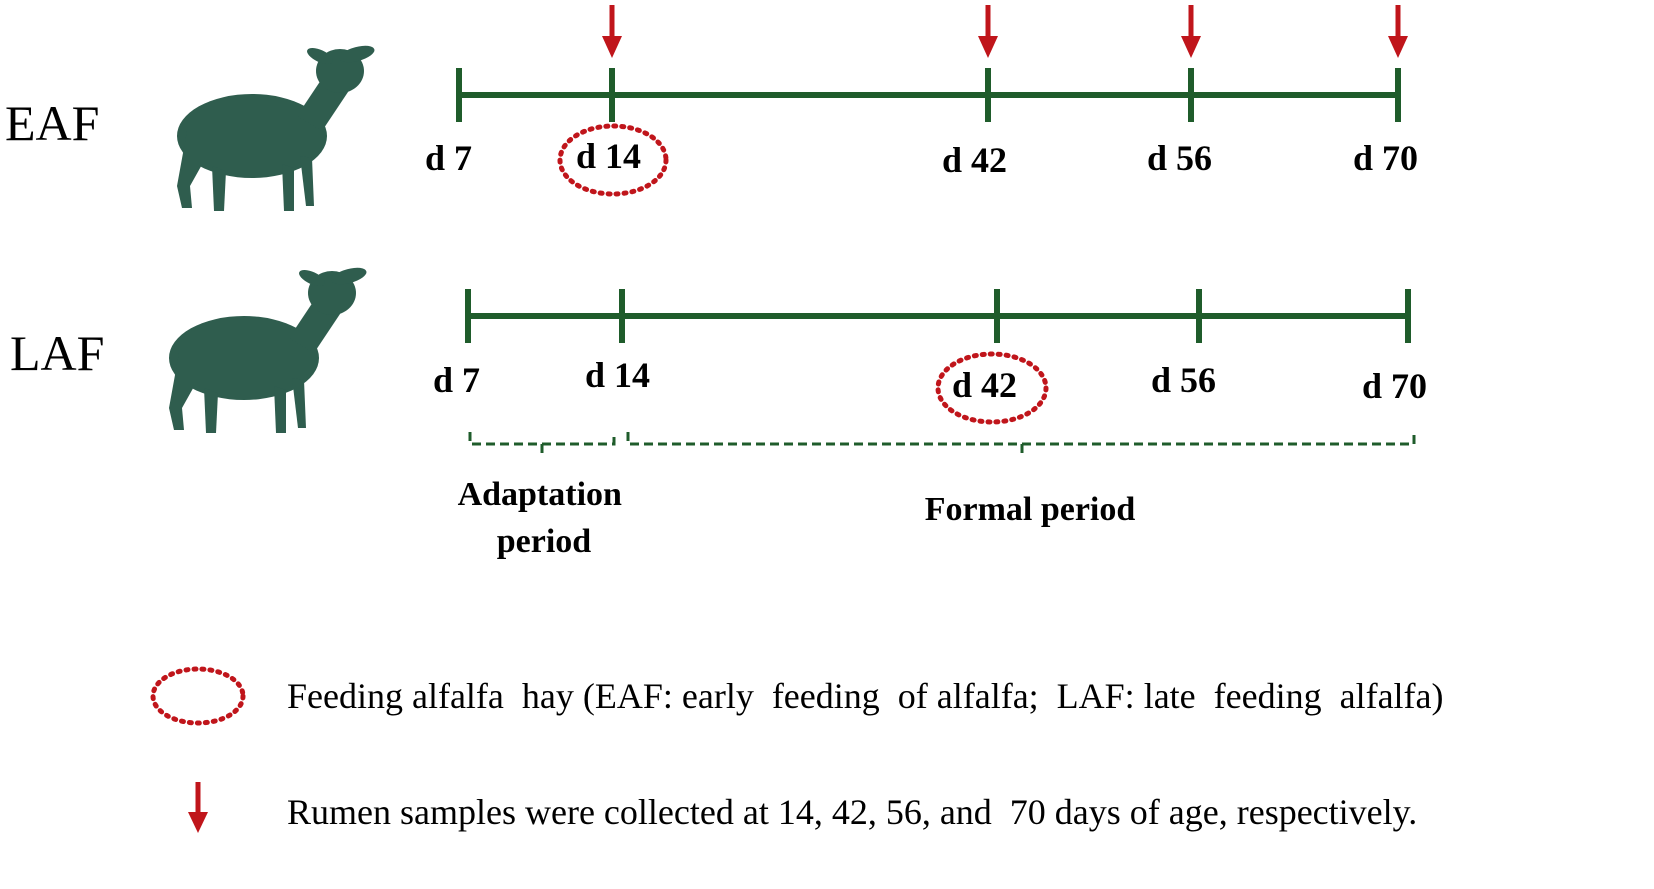  I want to click on formal-period-label: Formal period, so click(1030, 509).